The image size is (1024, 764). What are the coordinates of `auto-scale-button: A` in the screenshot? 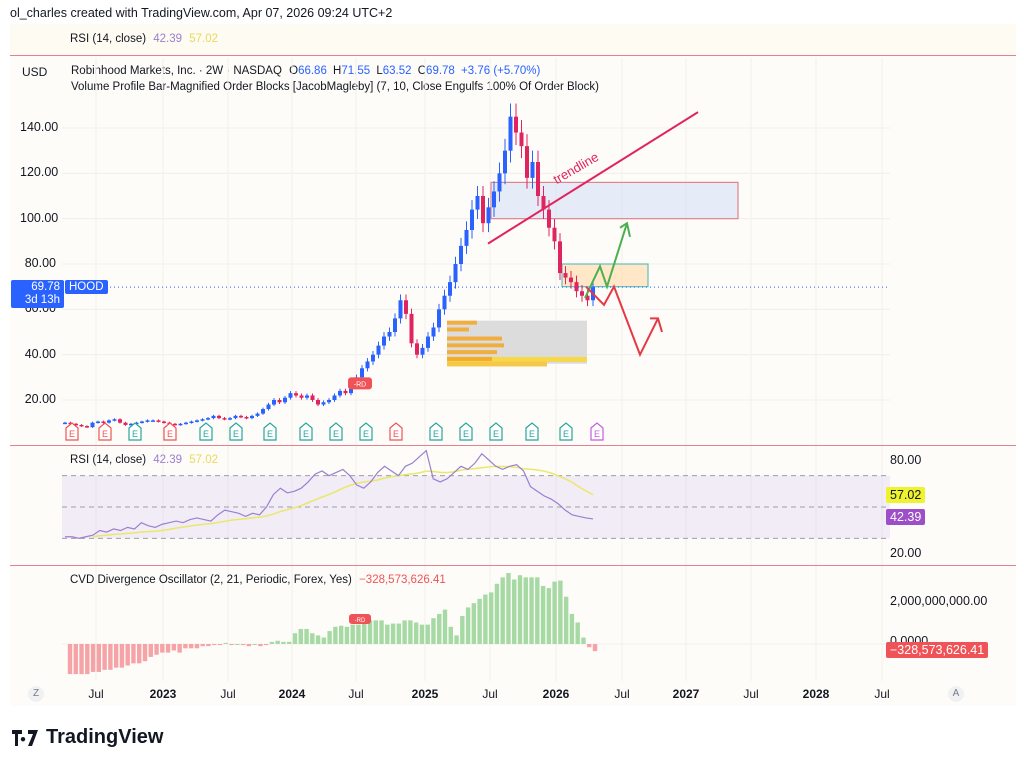 It's located at (956, 694).